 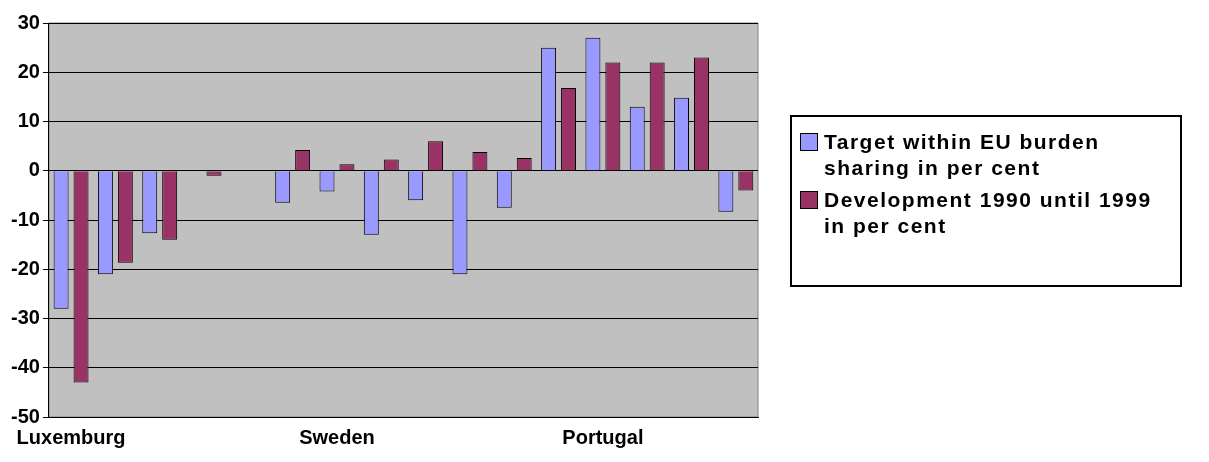 What do you see at coordinates (71, 436) in the screenshot?
I see `x-tick-label: Luxemburg` at bounding box center [71, 436].